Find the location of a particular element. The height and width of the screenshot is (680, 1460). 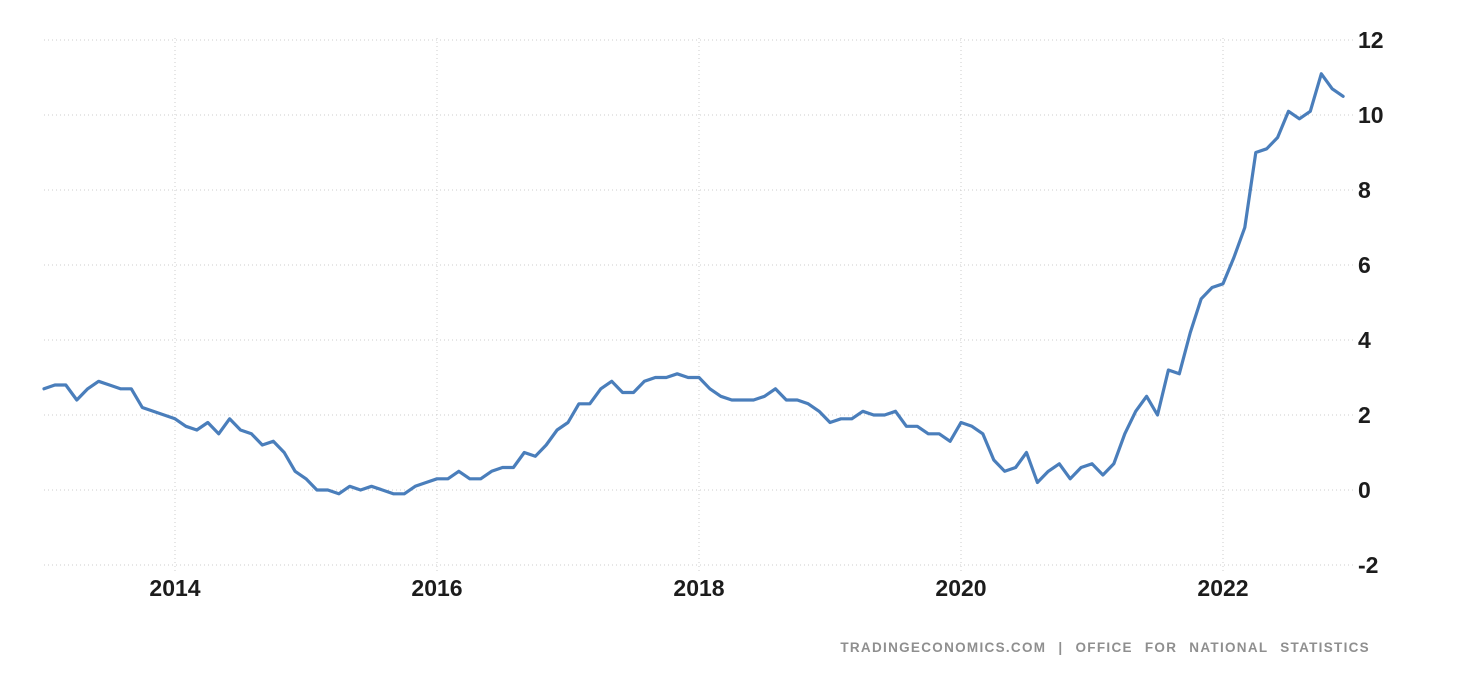

y-tick-label: 0 is located at coordinates (1364, 490).